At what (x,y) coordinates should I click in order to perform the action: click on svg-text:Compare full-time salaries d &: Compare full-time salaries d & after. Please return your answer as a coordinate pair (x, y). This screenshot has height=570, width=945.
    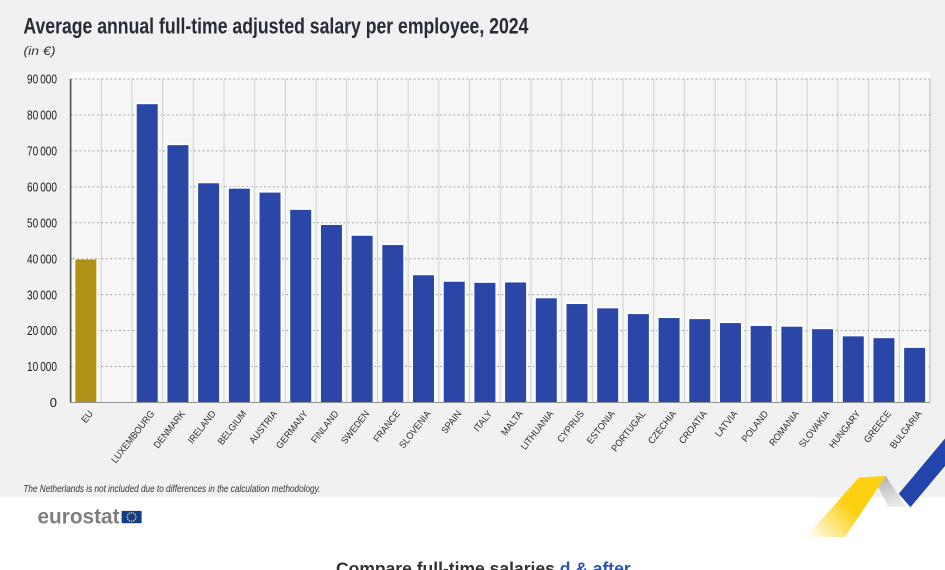
    Looking at the image, I should click on (483, 564).